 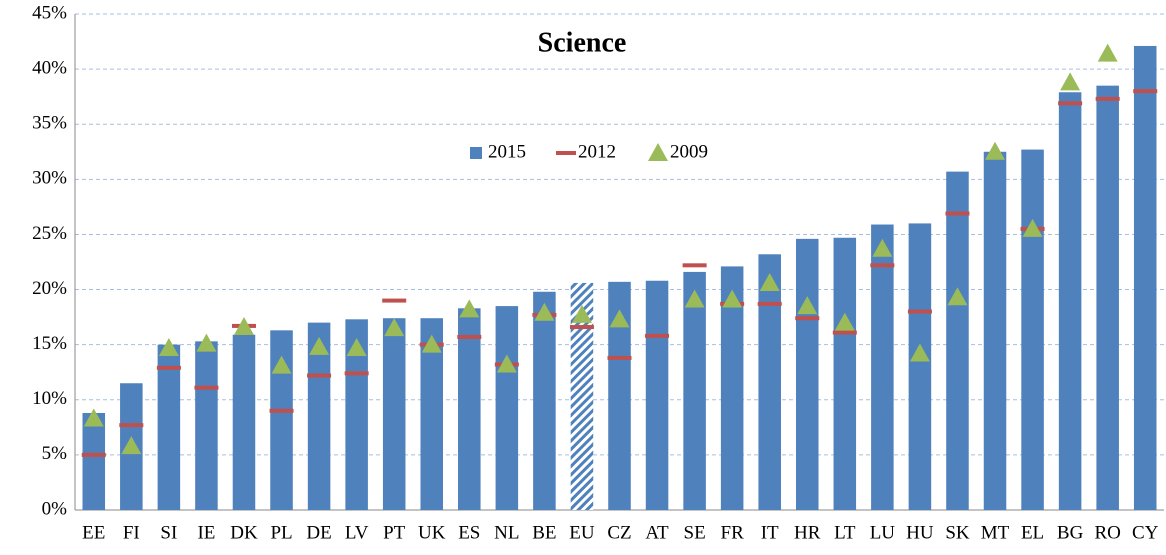 I want to click on x-tick-label: HR, so click(x=807, y=532).